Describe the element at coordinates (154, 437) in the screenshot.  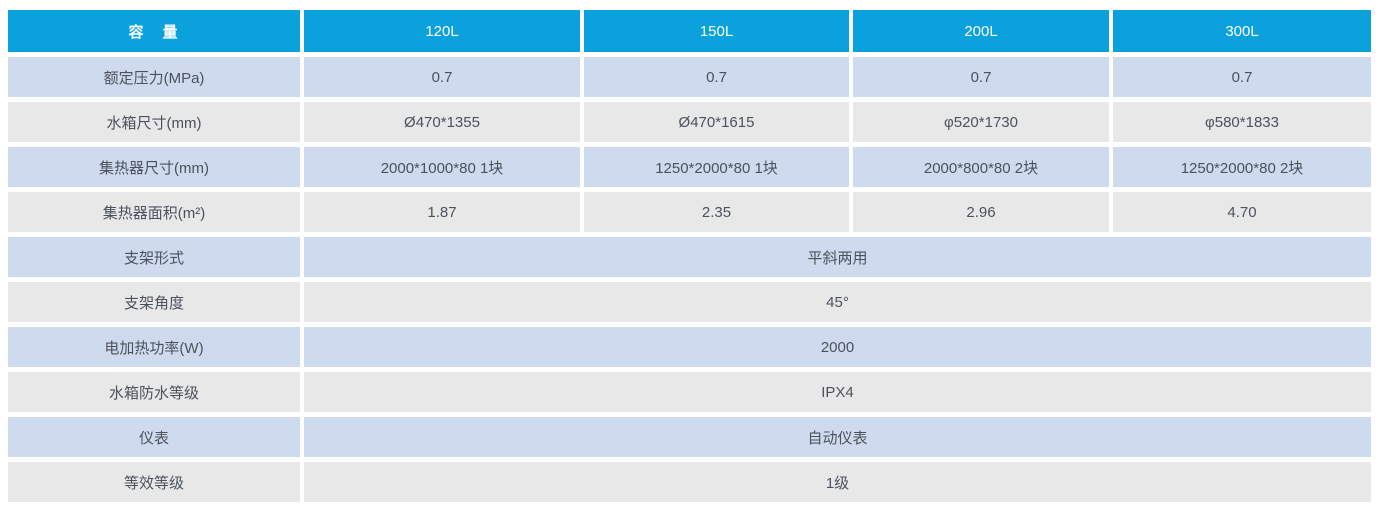
I see `row-label-instrument: 仪表` at that location.